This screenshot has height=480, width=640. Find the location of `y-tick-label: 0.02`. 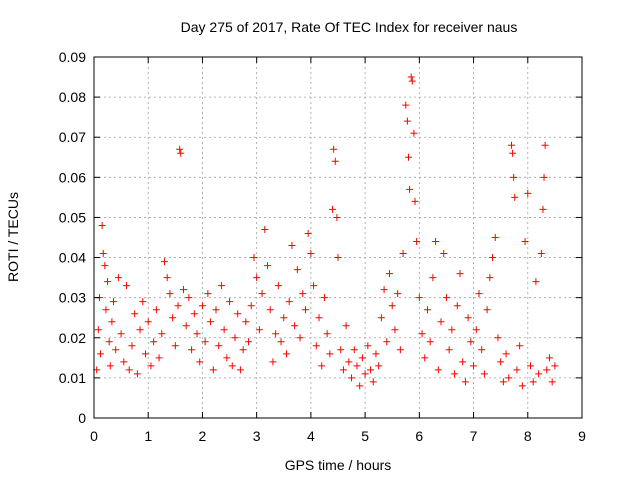

y-tick-label: 0.02 is located at coordinates (72, 338).